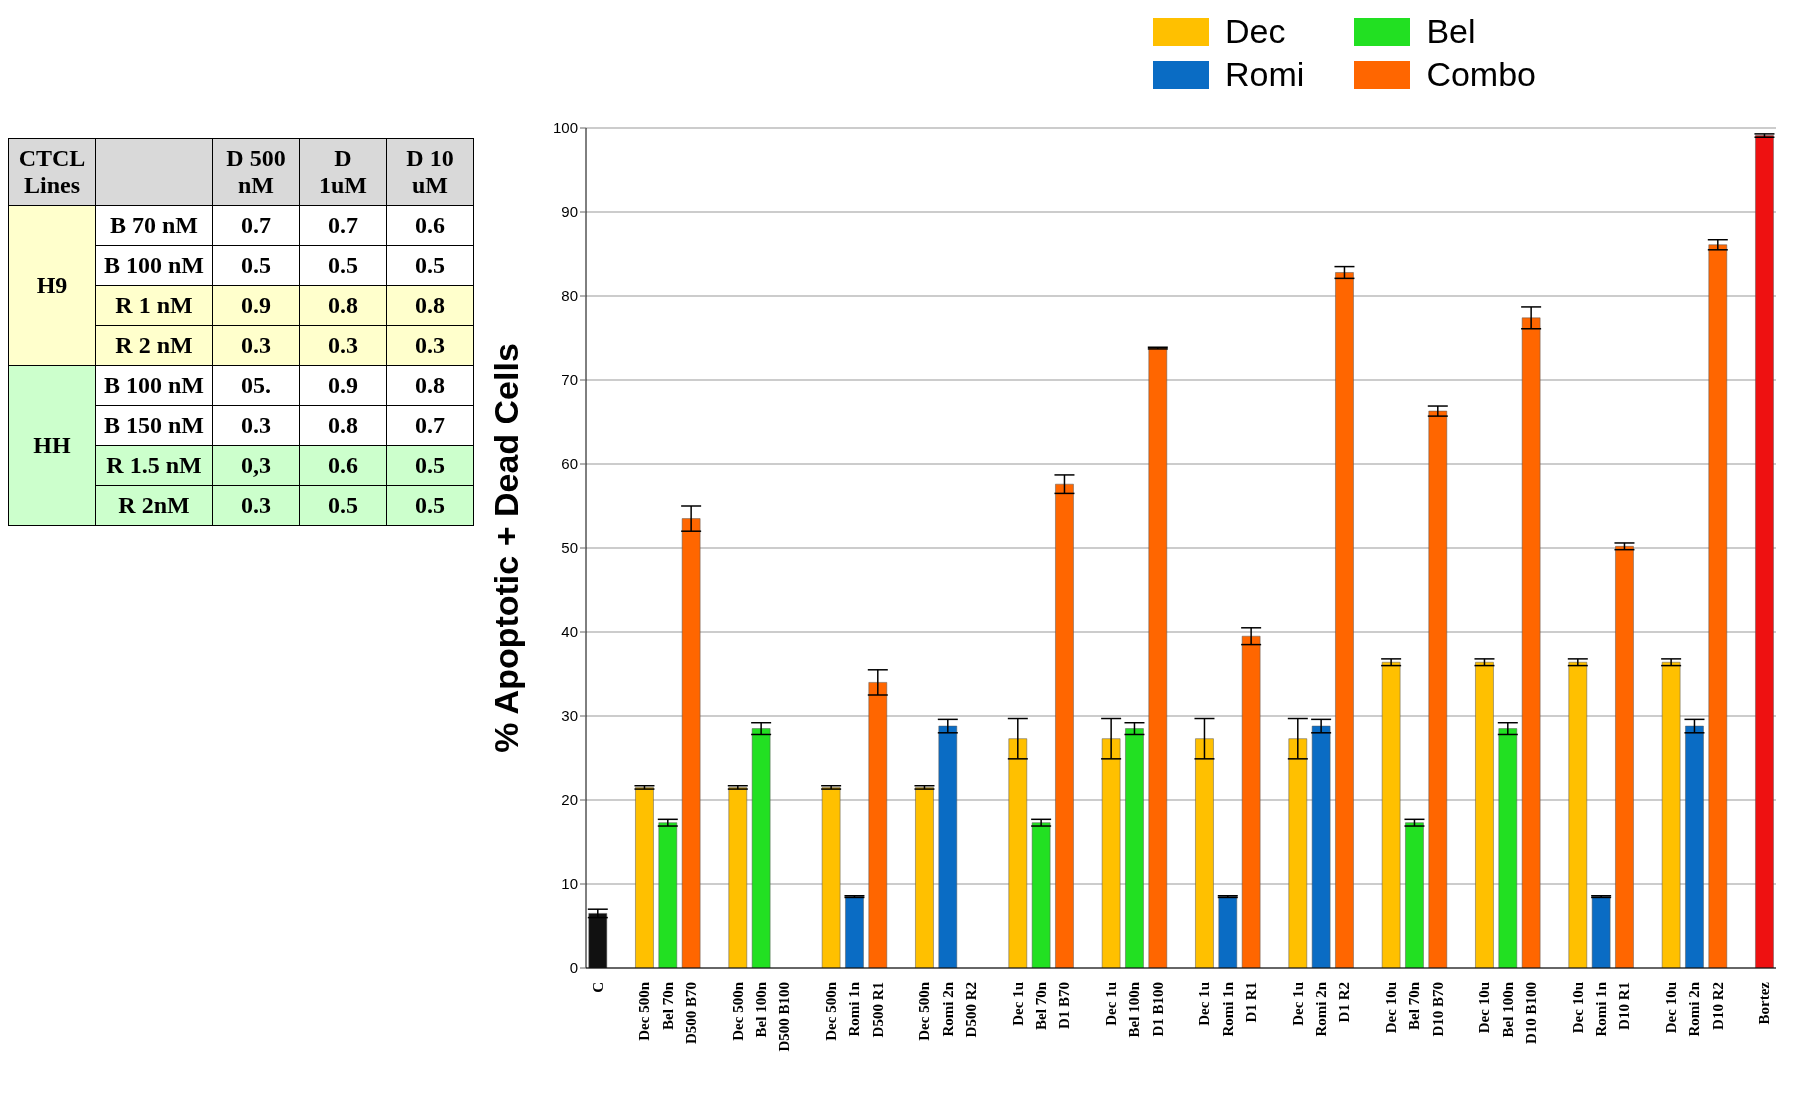 Image resolution: width=1808 pixels, height=1113 pixels. What do you see at coordinates (154, 465) in the screenshot?
I see `text: R 1.5 nM` at bounding box center [154, 465].